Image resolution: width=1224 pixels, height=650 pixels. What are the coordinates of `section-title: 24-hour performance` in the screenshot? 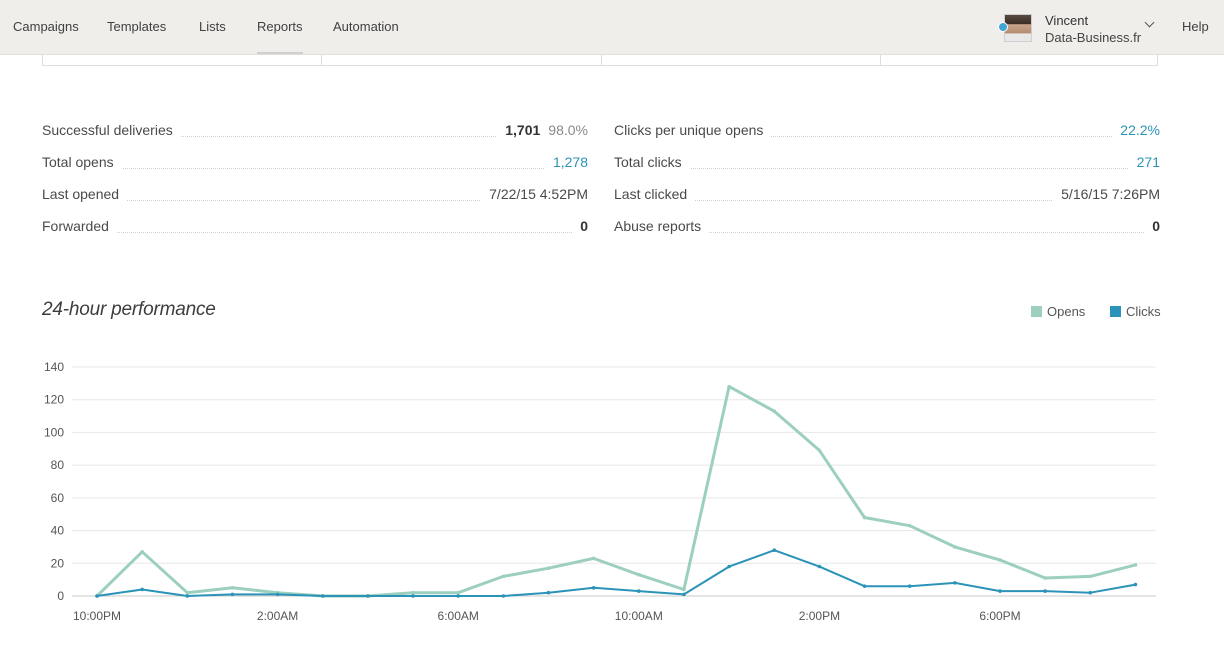 It's located at (129, 309).